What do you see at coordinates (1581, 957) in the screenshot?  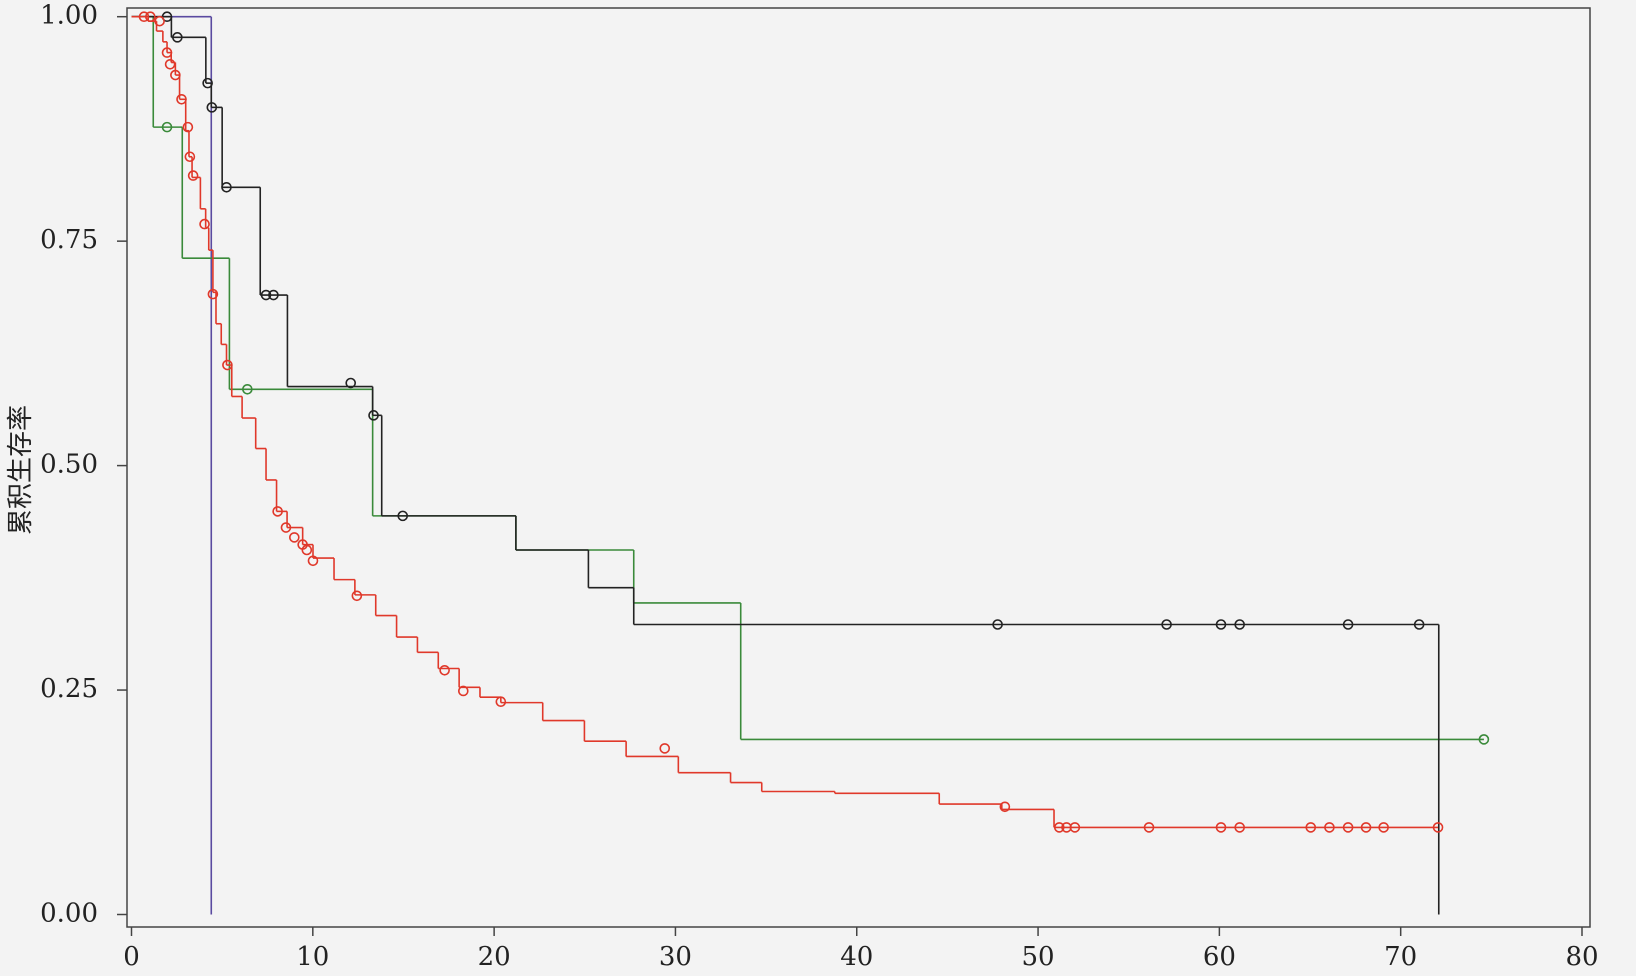 I see `x-tick-label: 80` at bounding box center [1581, 957].